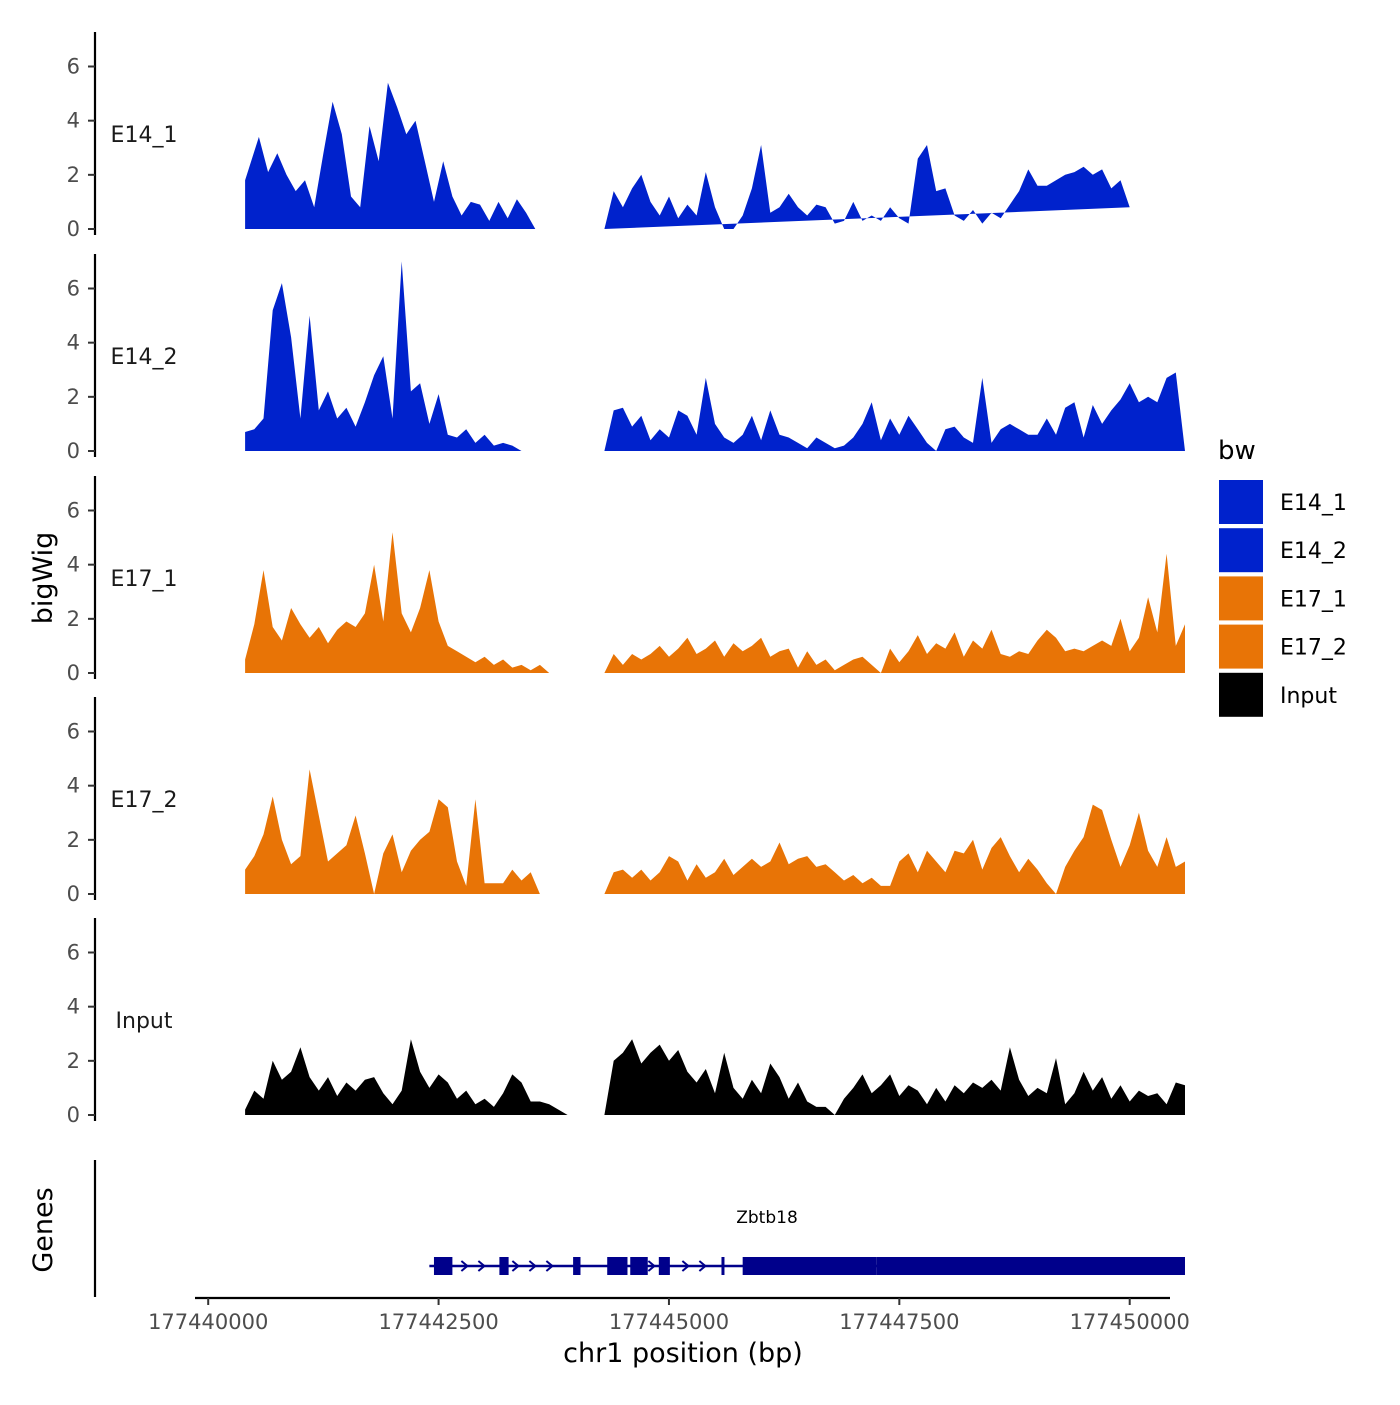  What do you see at coordinates (1130, 1322) in the screenshot?
I see `x-tick-label: 177450000` at bounding box center [1130, 1322].